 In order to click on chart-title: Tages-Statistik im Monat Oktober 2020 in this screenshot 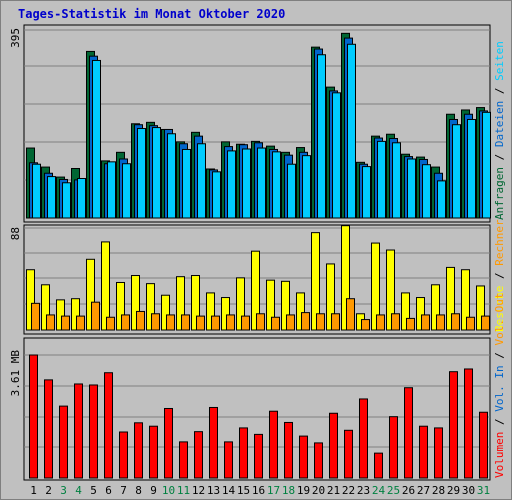, I will do `click(152, 14)`.